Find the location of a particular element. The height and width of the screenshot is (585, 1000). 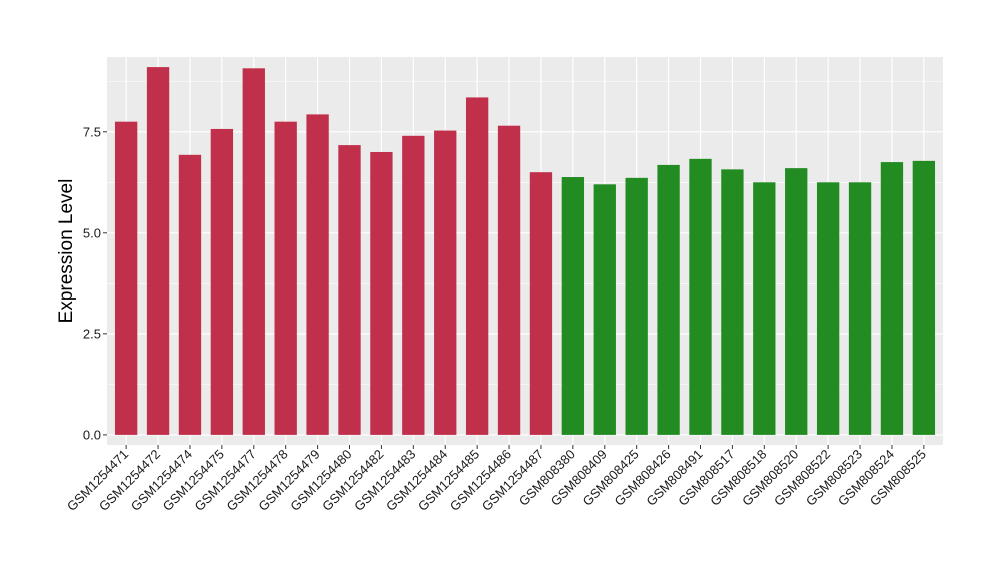

y-tick-label: 5.0 is located at coordinates (92, 232).